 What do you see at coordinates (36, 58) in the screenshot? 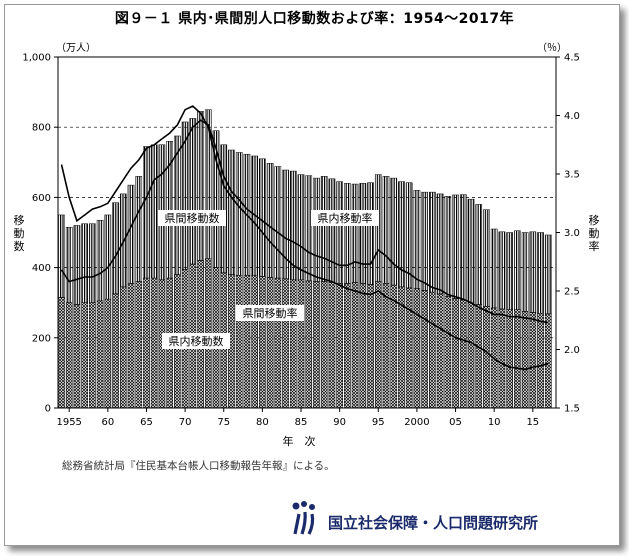
I see `left-tick-label: 1,000` at bounding box center [36, 58].